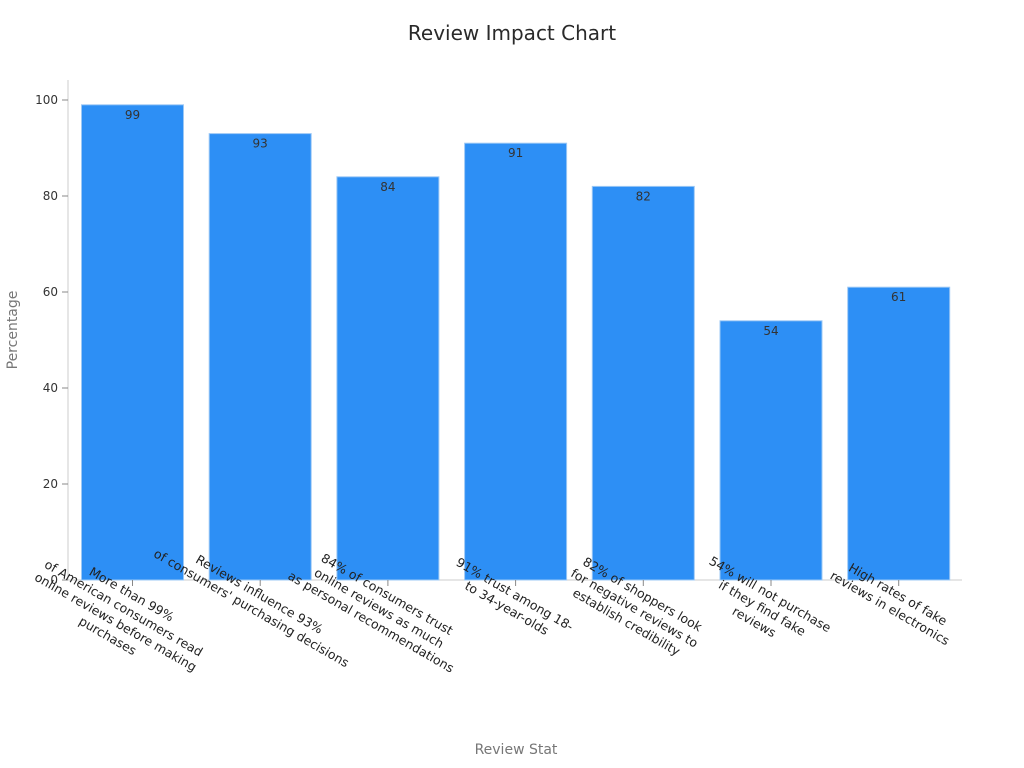 Image resolution: width=1024 pixels, height=768 pixels. I want to click on y-tick-label: 40, so click(50, 388).